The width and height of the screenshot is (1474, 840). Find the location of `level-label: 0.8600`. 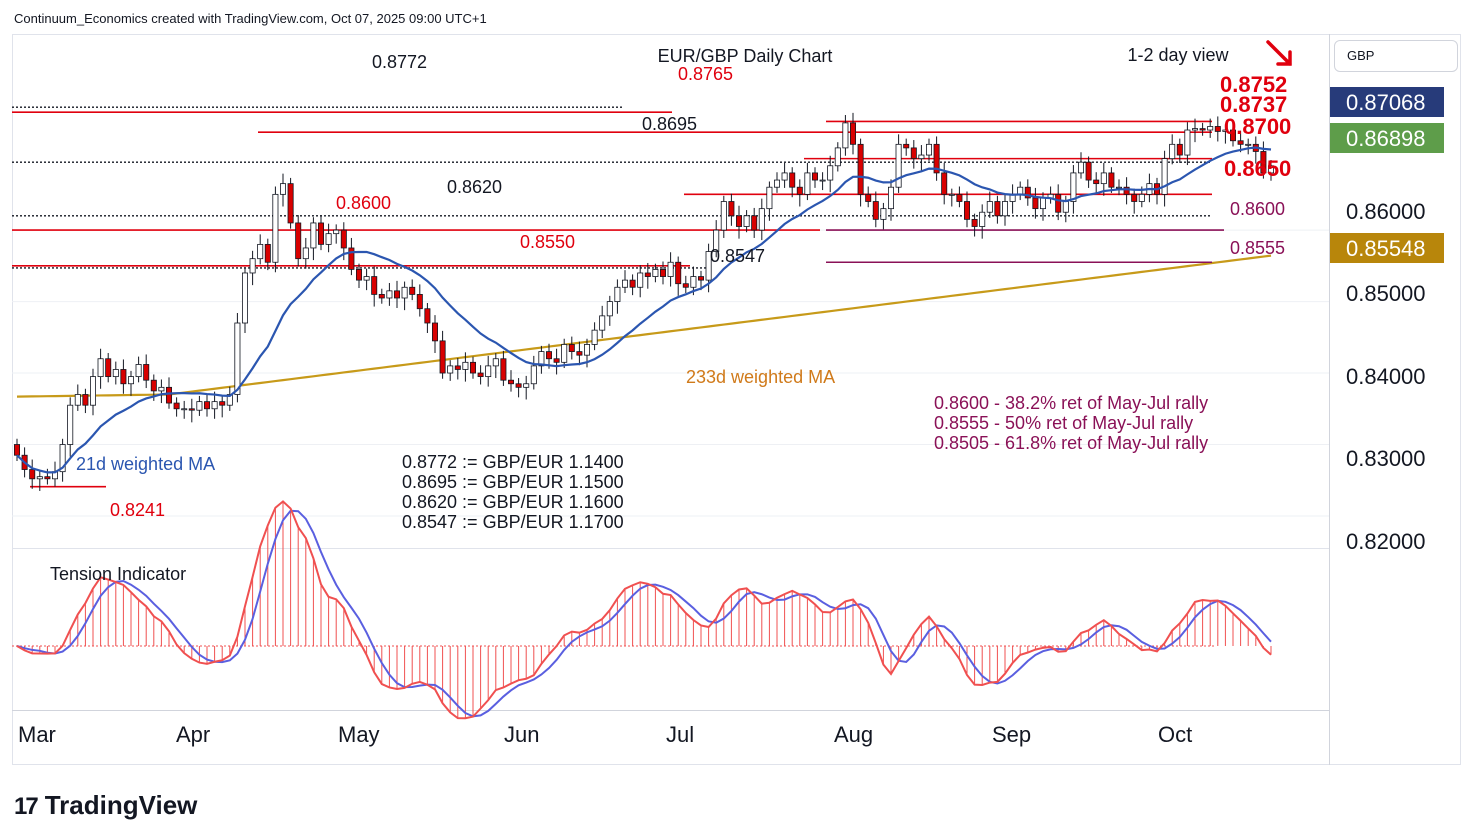

level-label: 0.8600 is located at coordinates (1257, 209).